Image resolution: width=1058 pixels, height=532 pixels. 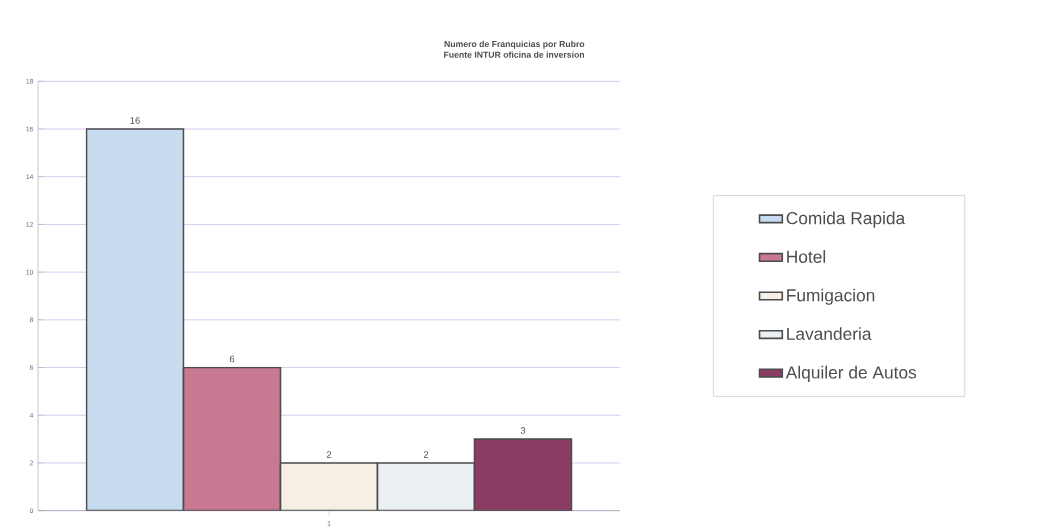 I want to click on legend-label: Alquiler de Autos, so click(x=851, y=373).